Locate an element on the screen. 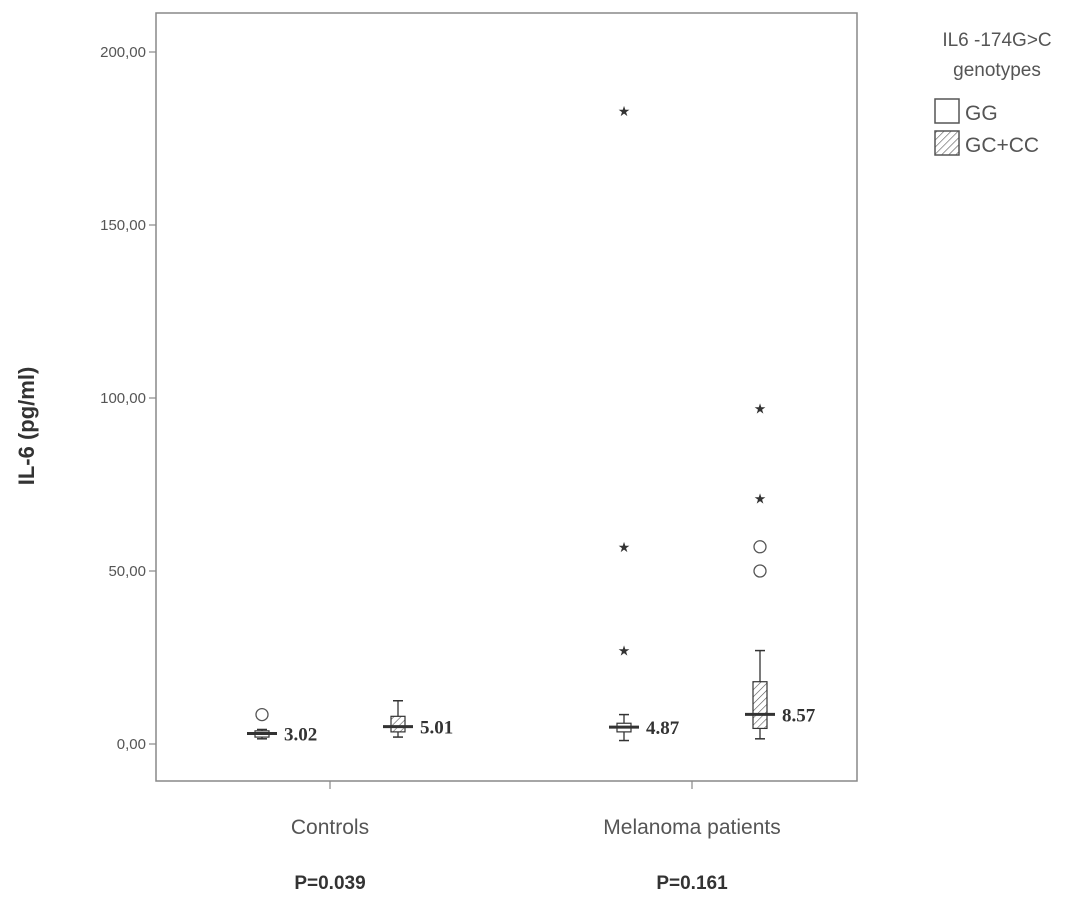 Image resolution: width=1087 pixels, height=902 pixels. legend-swatch-gccc is located at coordinates (947, 143).